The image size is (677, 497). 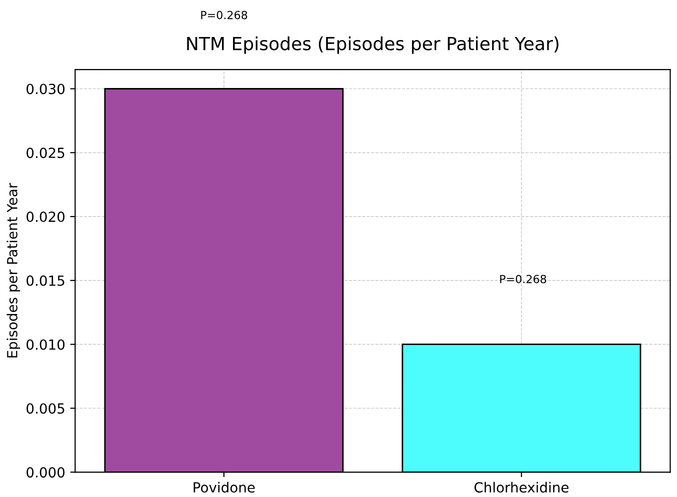 What do you see at coordinates (13, 270) in the screenshot?
I see `y-axis-title: Episodes per Patient Year` at bounding box center [13, 270].